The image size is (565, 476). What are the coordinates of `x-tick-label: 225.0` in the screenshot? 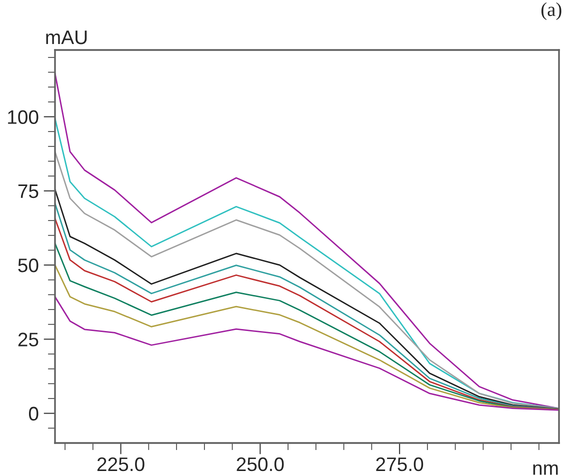 It's located at (120, 464).